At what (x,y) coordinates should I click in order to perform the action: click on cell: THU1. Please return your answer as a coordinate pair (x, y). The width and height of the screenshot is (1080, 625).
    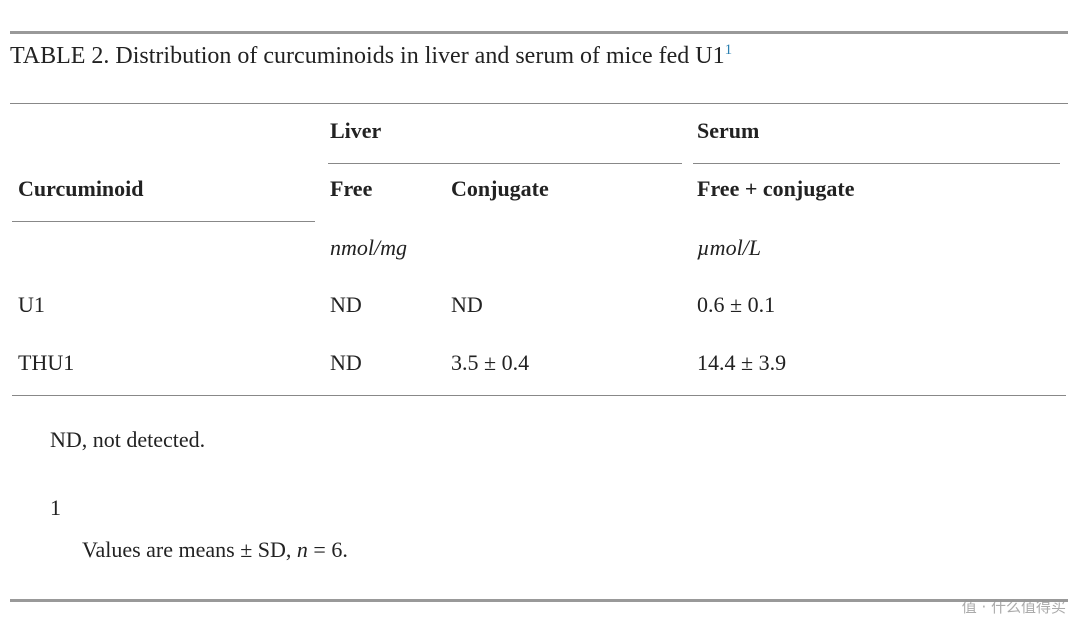
    Looking at the image, I should click on (46, 362).